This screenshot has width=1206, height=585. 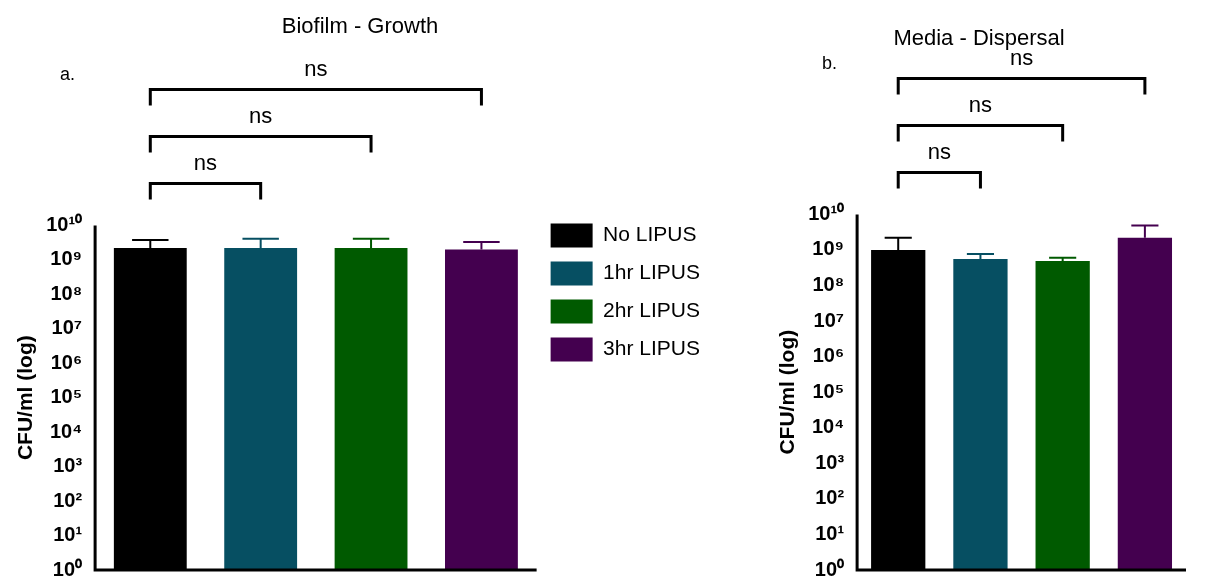 I want to click on legend-label: No LIPUS, so click(x=650, y=234).